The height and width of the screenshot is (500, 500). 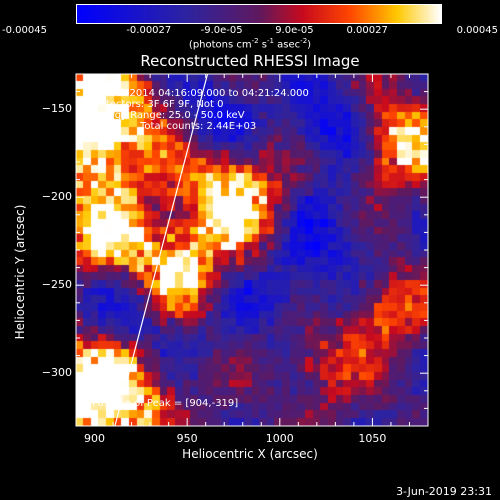 I want to click on y-tick-label: −250, so click(x=56, y=285).